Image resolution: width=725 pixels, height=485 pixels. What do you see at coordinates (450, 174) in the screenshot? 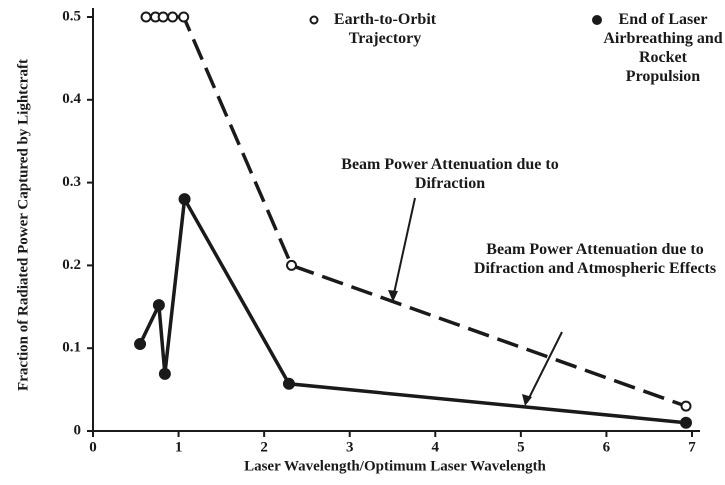
I see `annotation: Beam Power Attenuation due to Difraction` at bounding box center [450, 174].